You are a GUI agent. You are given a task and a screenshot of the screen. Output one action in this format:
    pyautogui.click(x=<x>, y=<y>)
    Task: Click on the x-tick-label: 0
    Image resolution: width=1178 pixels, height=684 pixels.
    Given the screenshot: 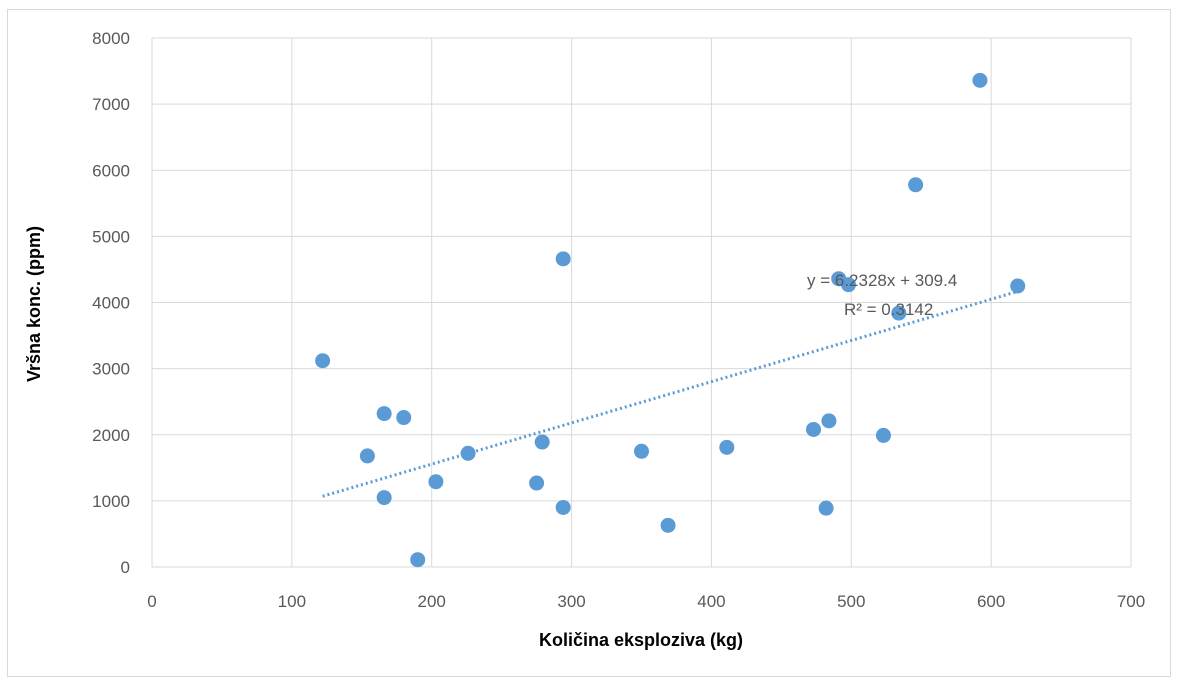 What is the action you would take?
    pyautogui.click(x=151, y=601)
    